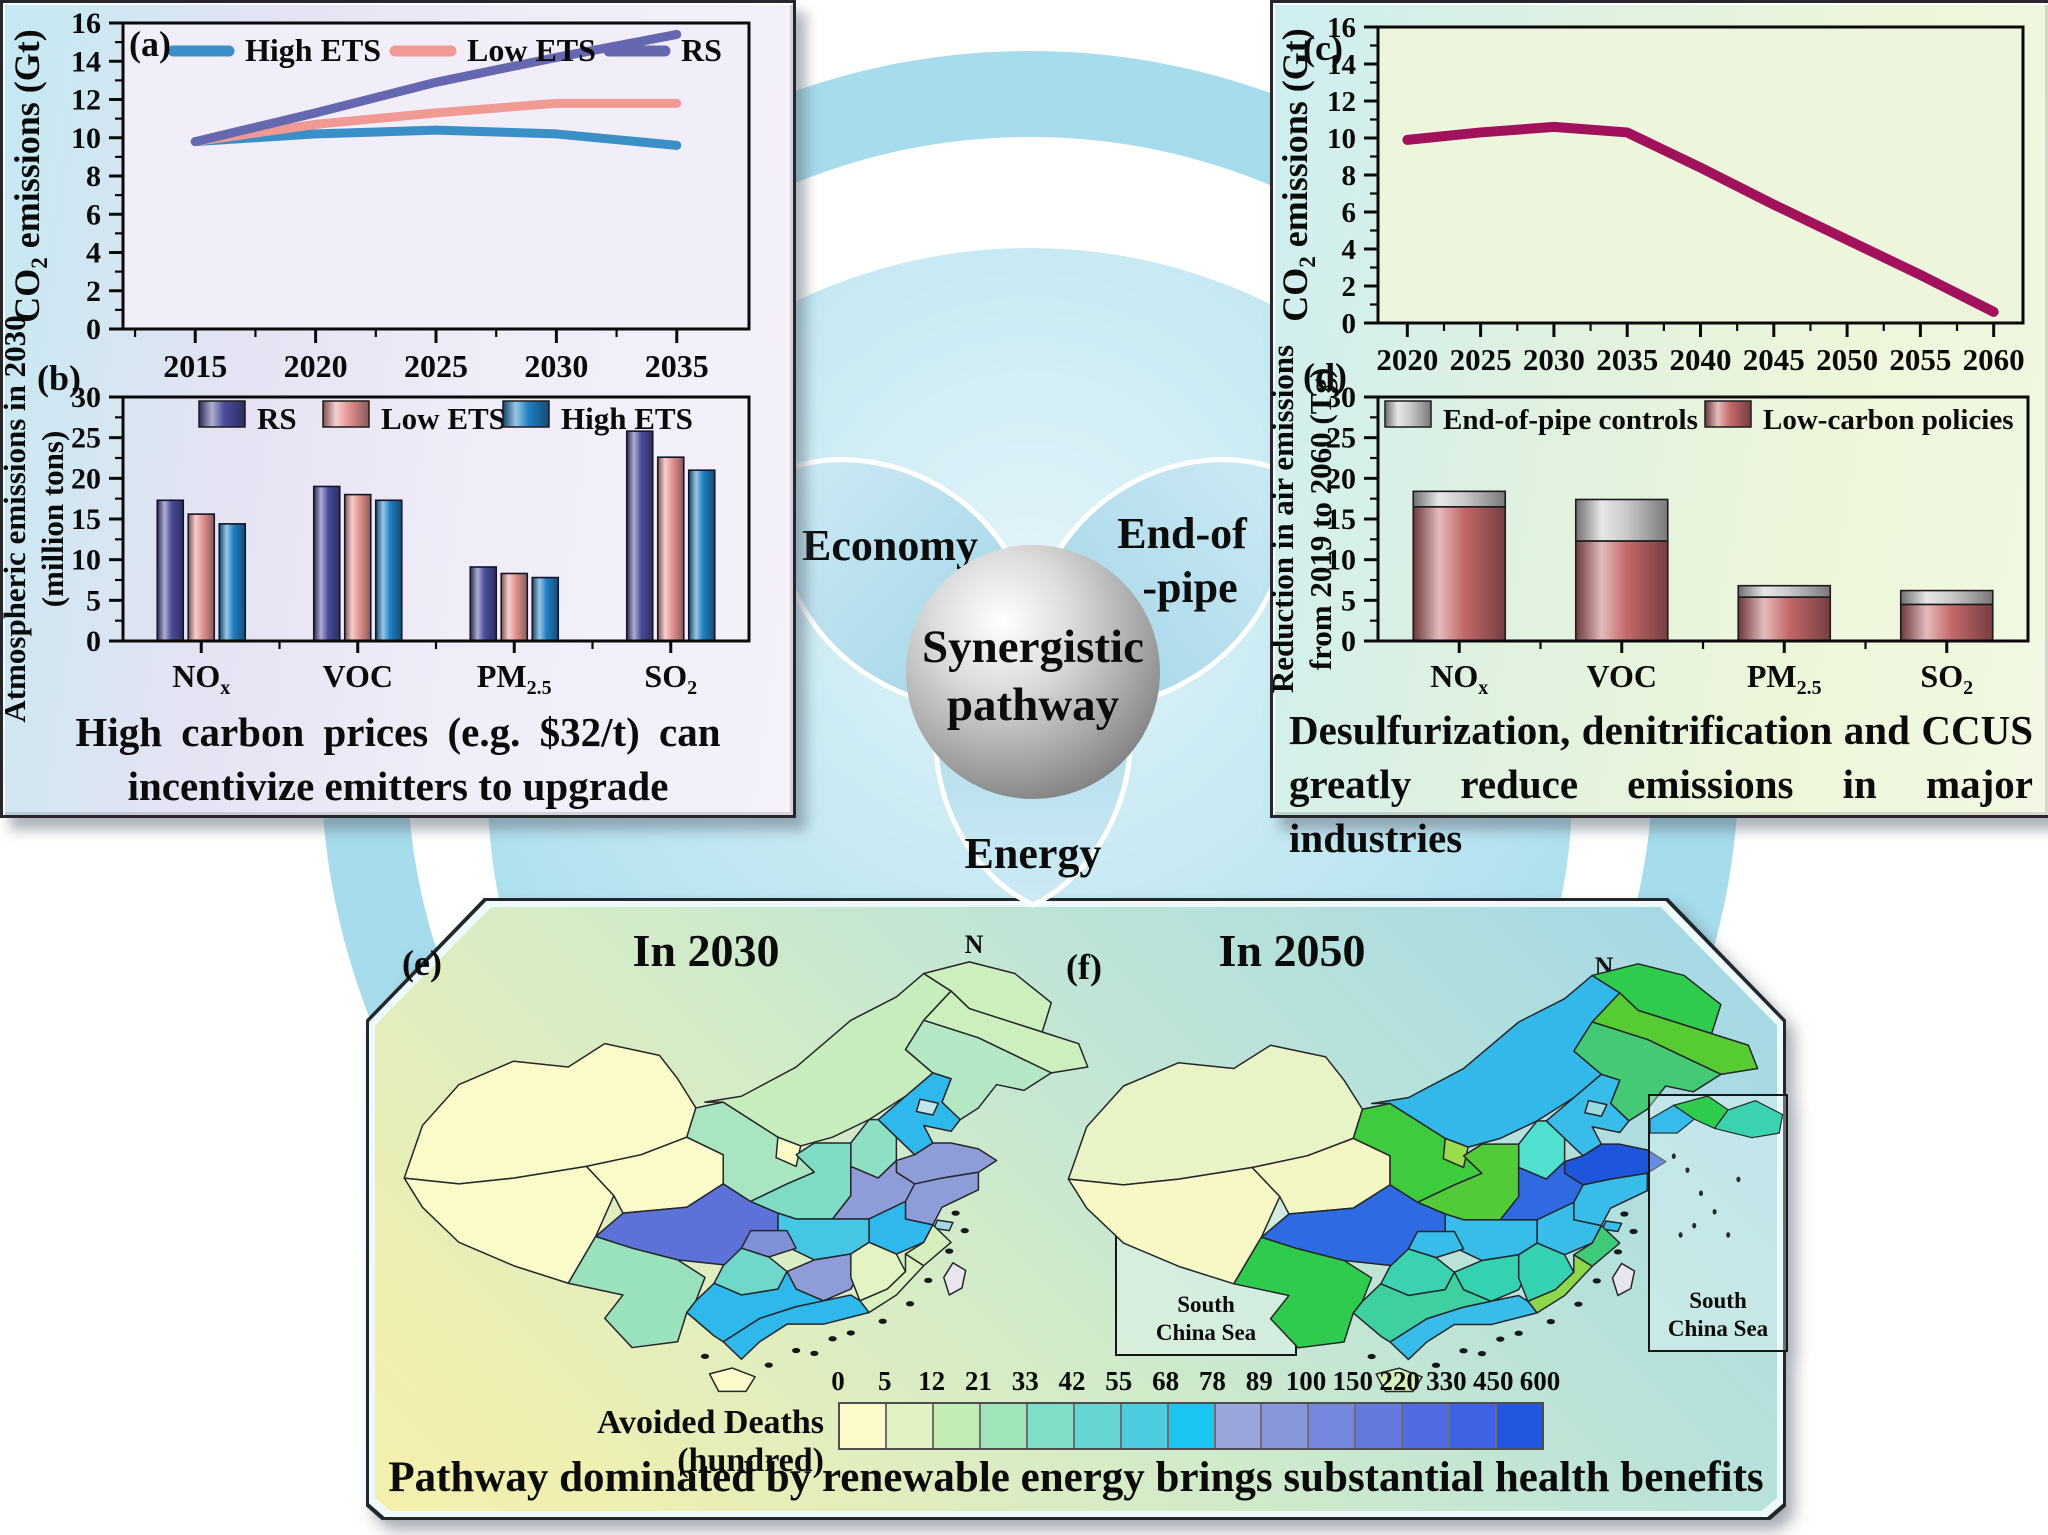 This screenshot has width=2048, height=1535. What do you see at coordinates (195, 366) in the screenshot?
I see `svg-text: 2015` at bounding box center [195, 366].